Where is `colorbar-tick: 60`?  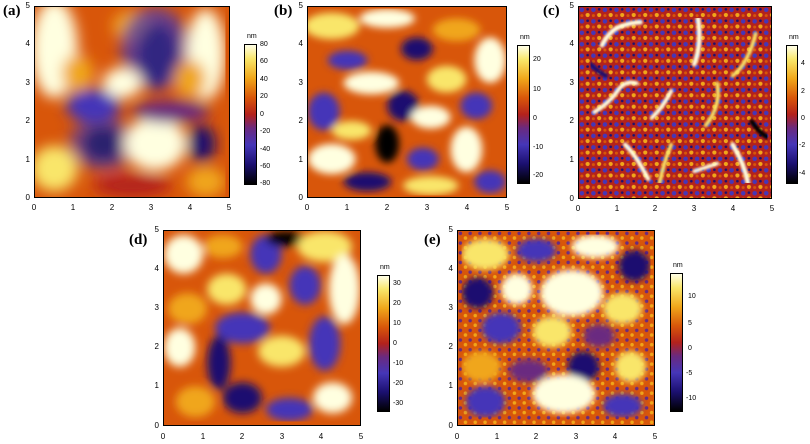 colorbar-tick: 60 is located at coordinates (264, 61).